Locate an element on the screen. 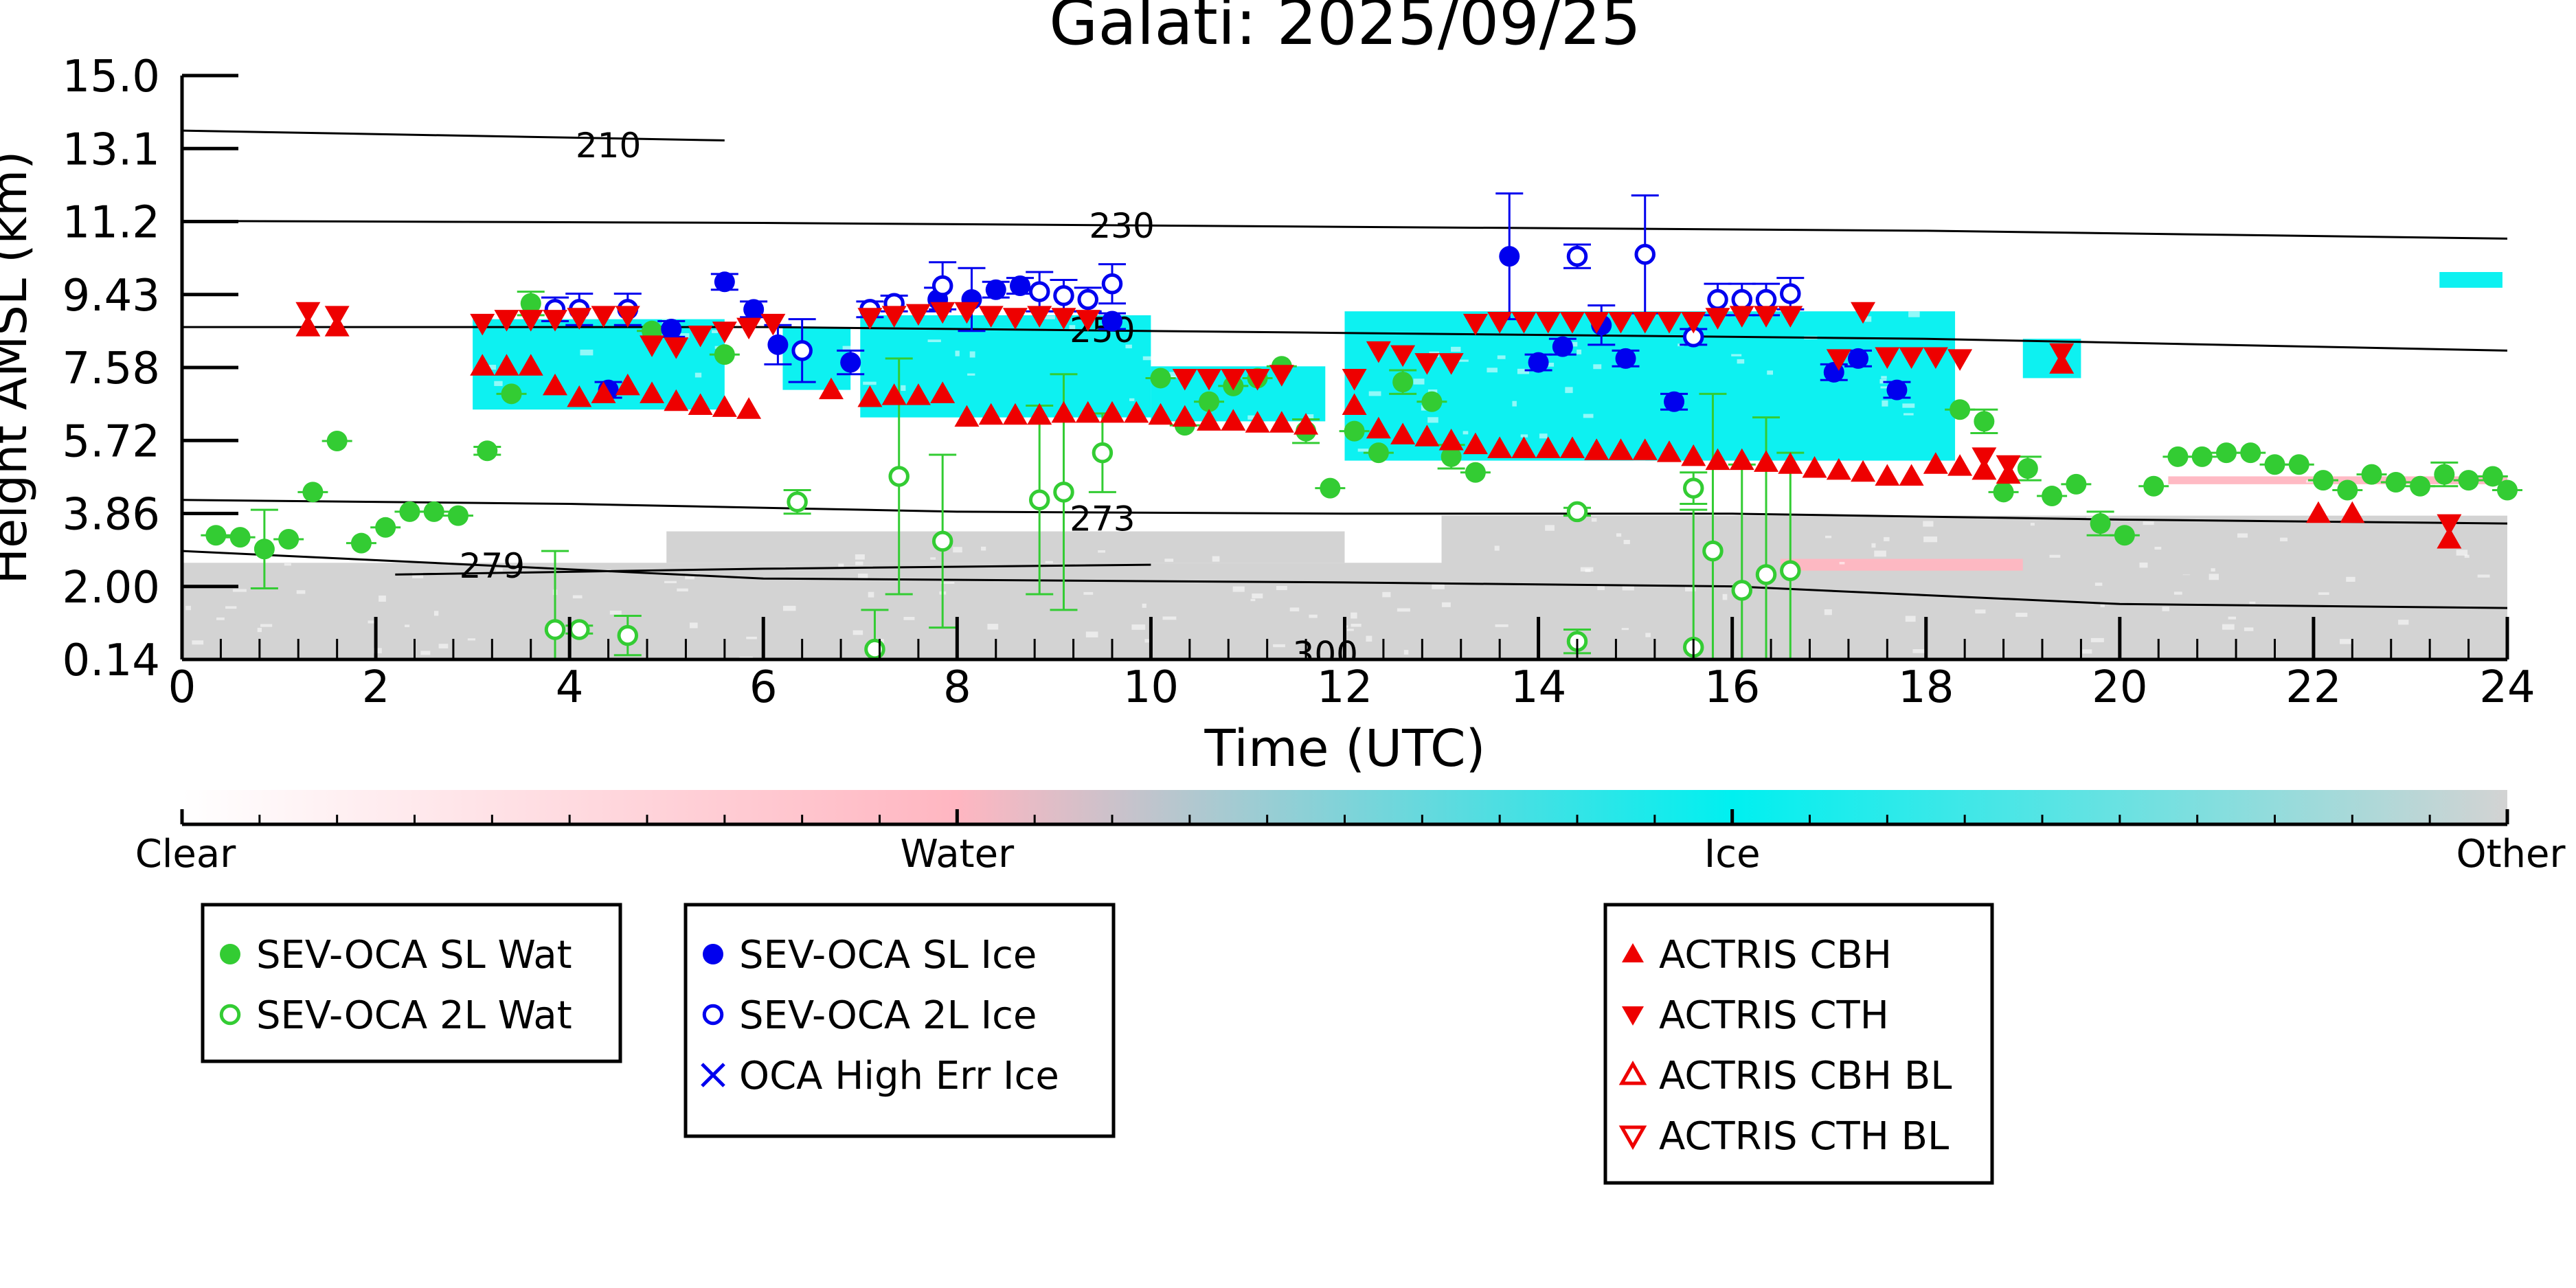  legend-marker-sev-oca-sl-wat is located at coordinates (230, 954).